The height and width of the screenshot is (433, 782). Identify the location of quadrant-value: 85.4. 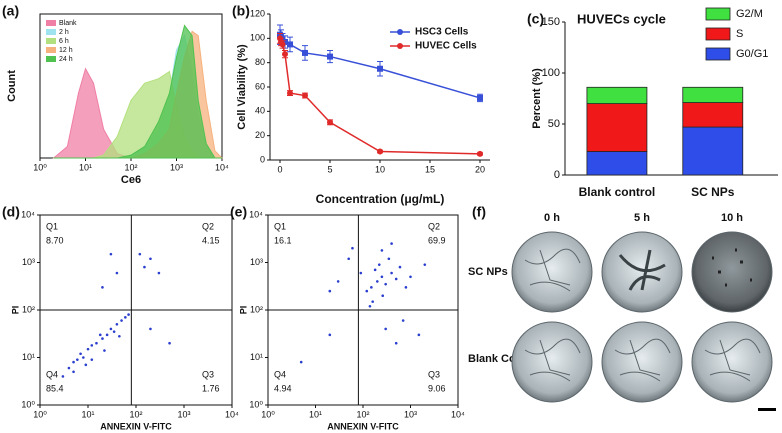
(55, 388).